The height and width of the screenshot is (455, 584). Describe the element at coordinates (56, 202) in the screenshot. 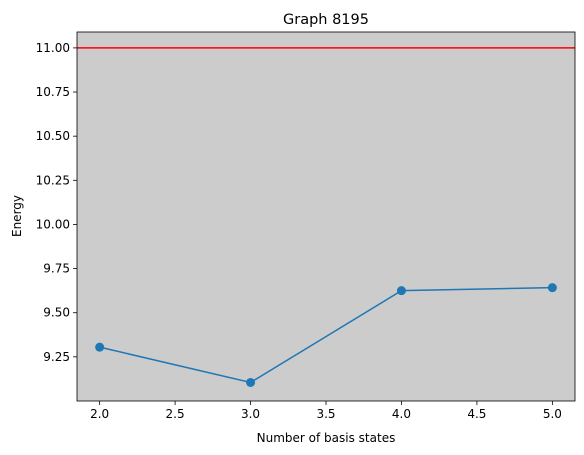

I see `y-axis-ticks: 9.25 9.50 9.75 10.00 10.25 10.50 10.75 11.00` at that location.